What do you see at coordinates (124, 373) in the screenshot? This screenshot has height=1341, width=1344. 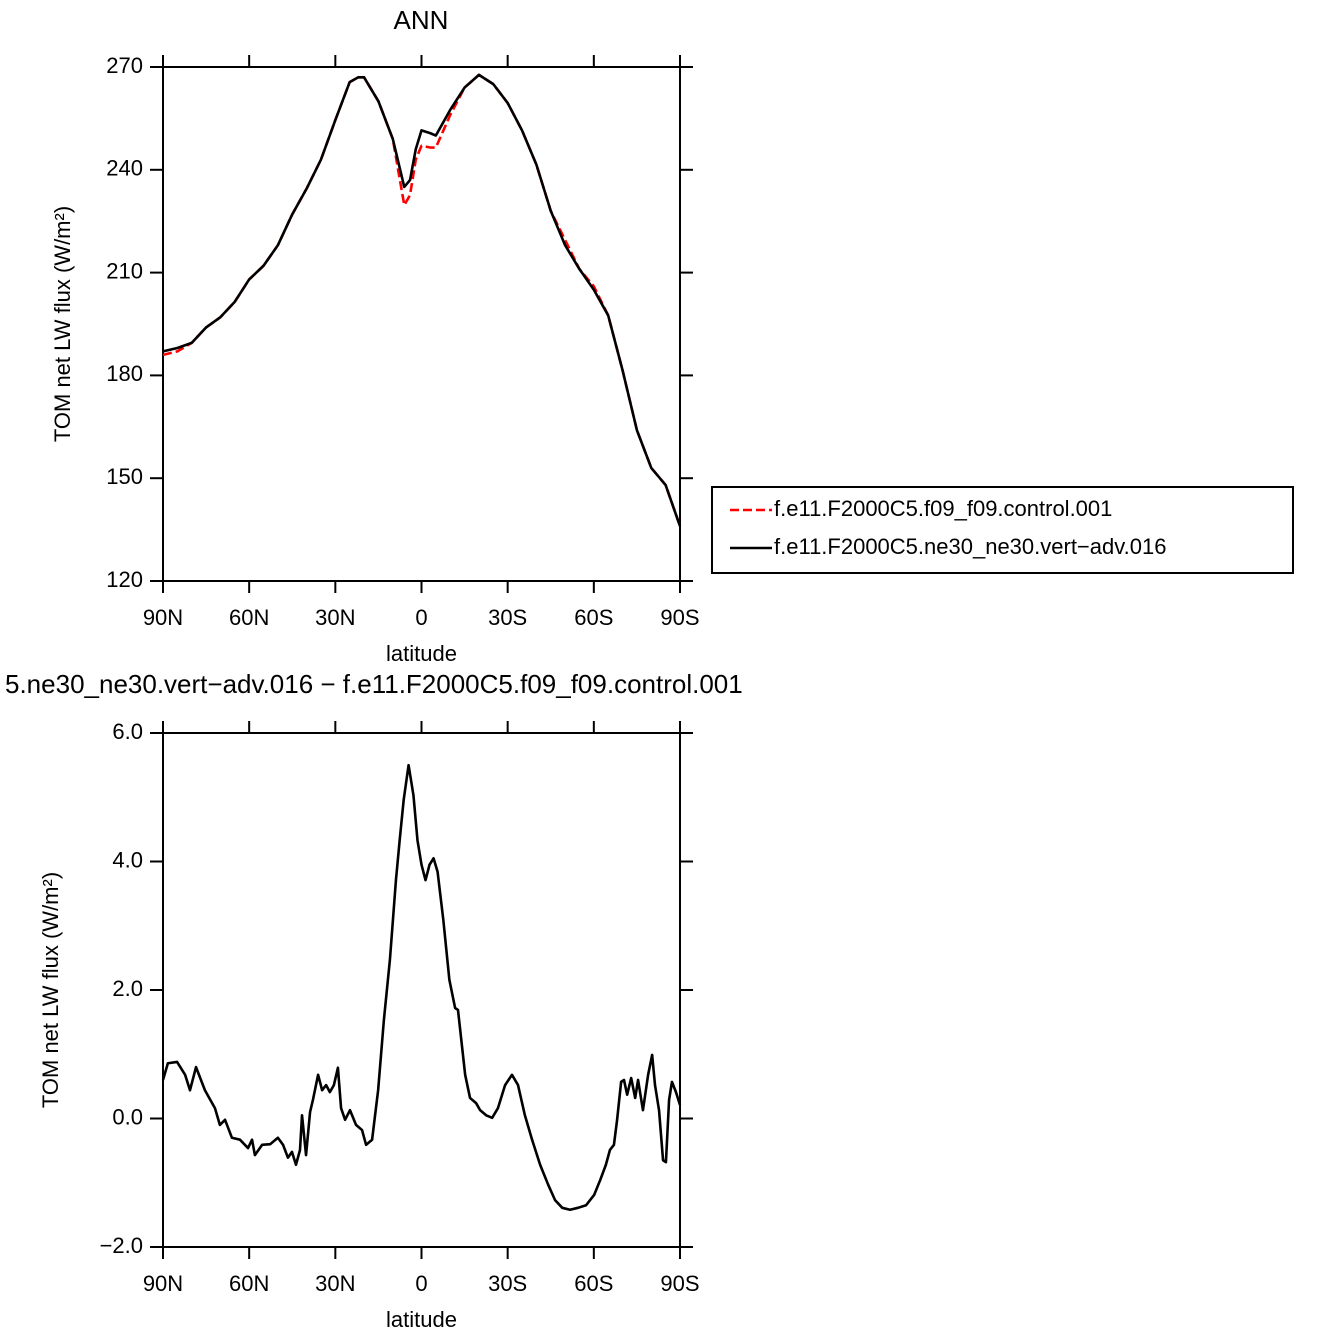 I see `y-tick-label: 180` at bounding box center [124, 373].